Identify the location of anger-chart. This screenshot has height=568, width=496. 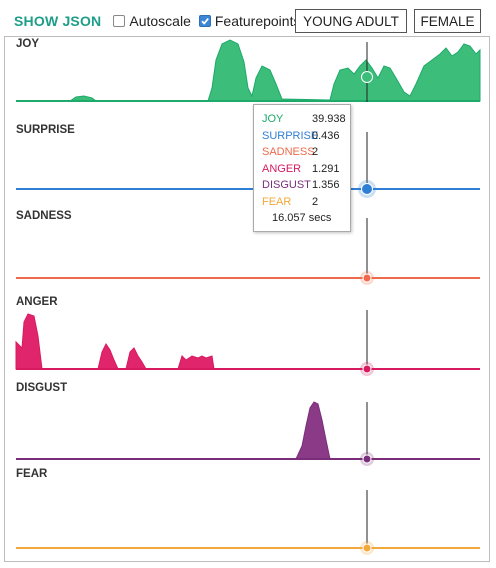
(247, 341).